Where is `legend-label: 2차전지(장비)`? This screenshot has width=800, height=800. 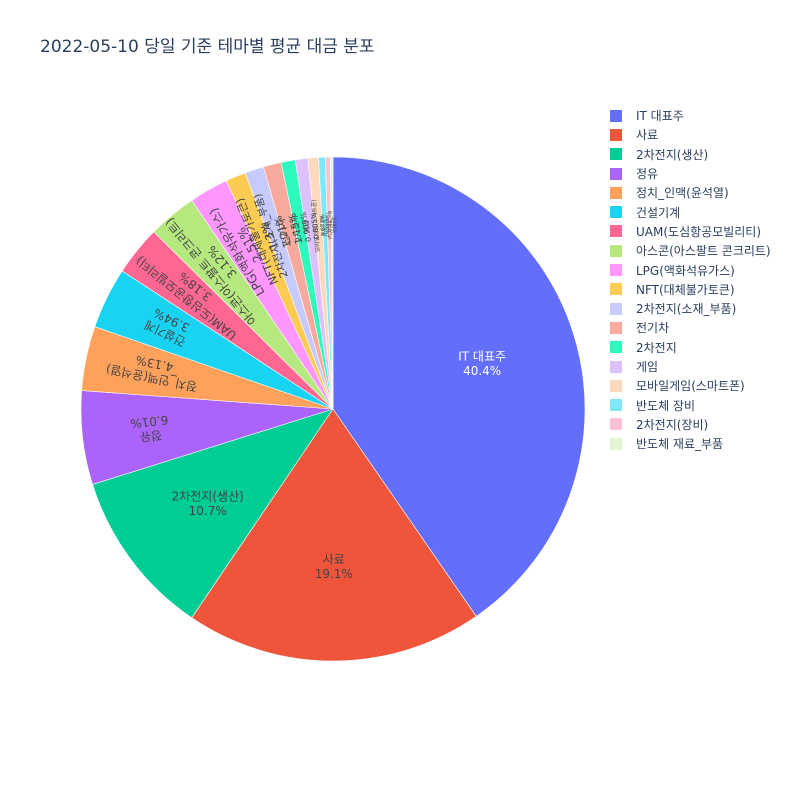 legend-label: 2차전지(장비) is located at coordinates (672, 424).